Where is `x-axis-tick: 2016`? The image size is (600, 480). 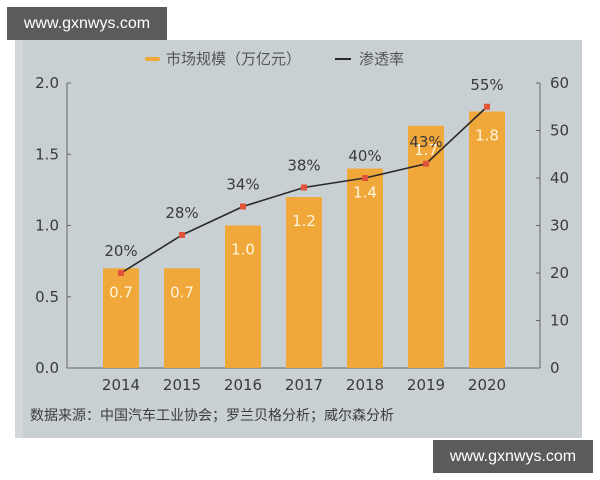
x-axis-tick: 2016 is located at coordinates (243, 385).